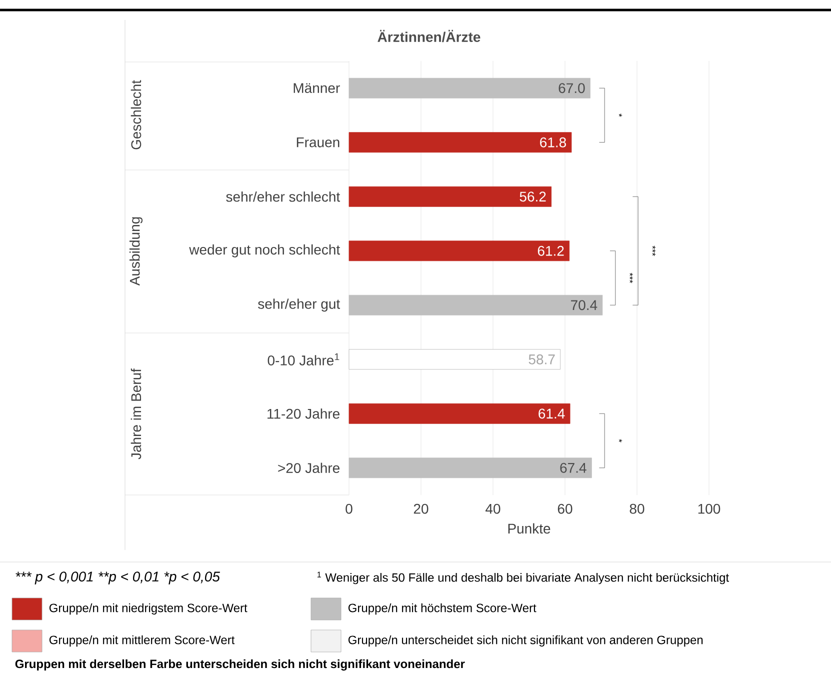 The width and height of the screenshot is (831, 675). I want to click on x-tick-label: 40, so click(493, 509).